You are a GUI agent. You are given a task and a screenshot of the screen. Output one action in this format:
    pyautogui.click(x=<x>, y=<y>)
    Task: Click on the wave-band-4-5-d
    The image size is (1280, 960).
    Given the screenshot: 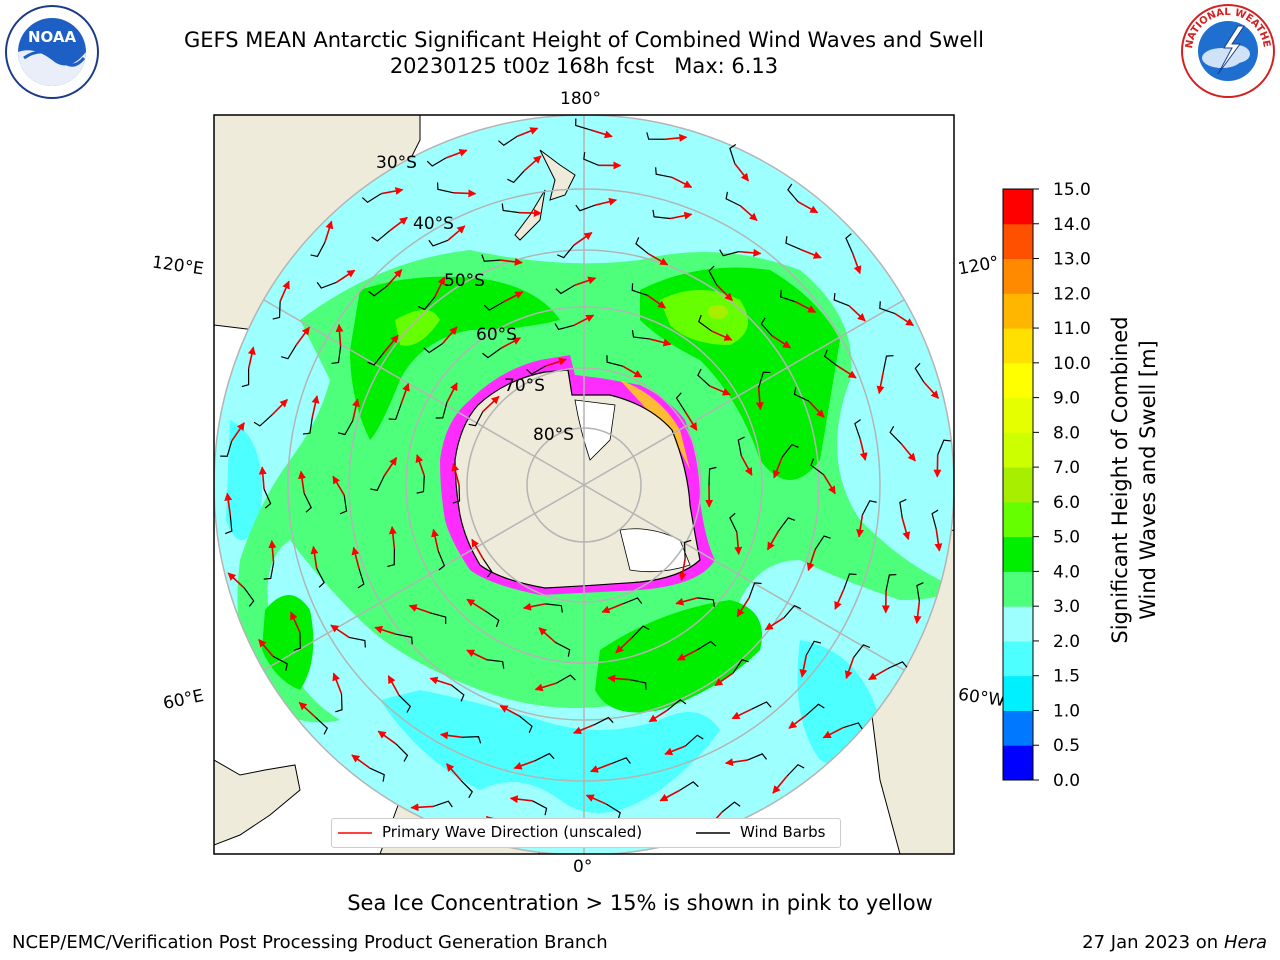 What is the action you would take?
    pyautogui.click(x=288, y=642)
    